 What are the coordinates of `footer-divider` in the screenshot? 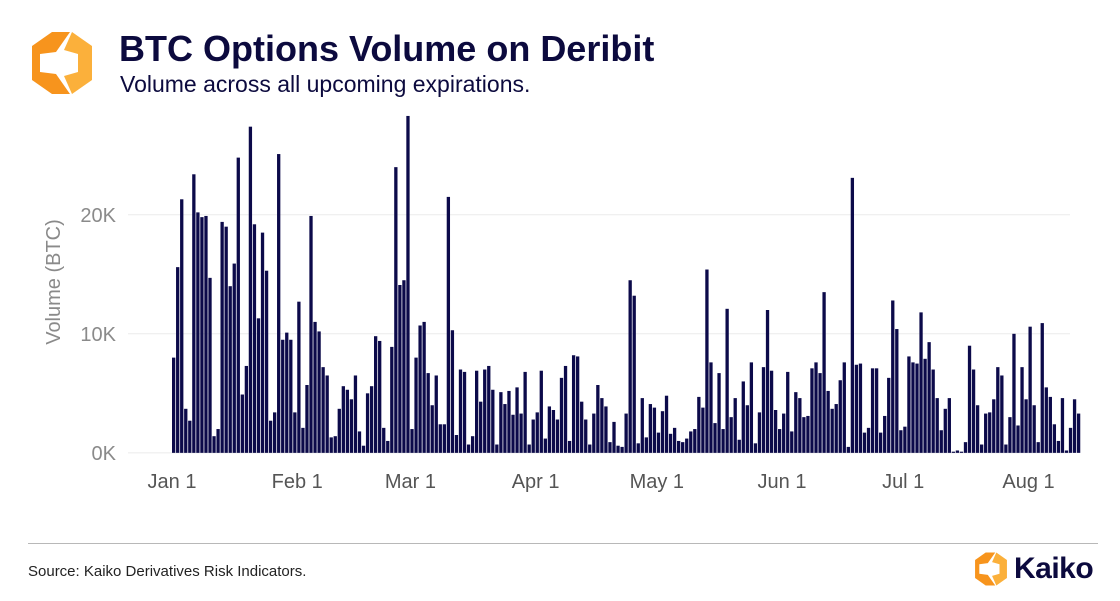 It's located at (563, 543).